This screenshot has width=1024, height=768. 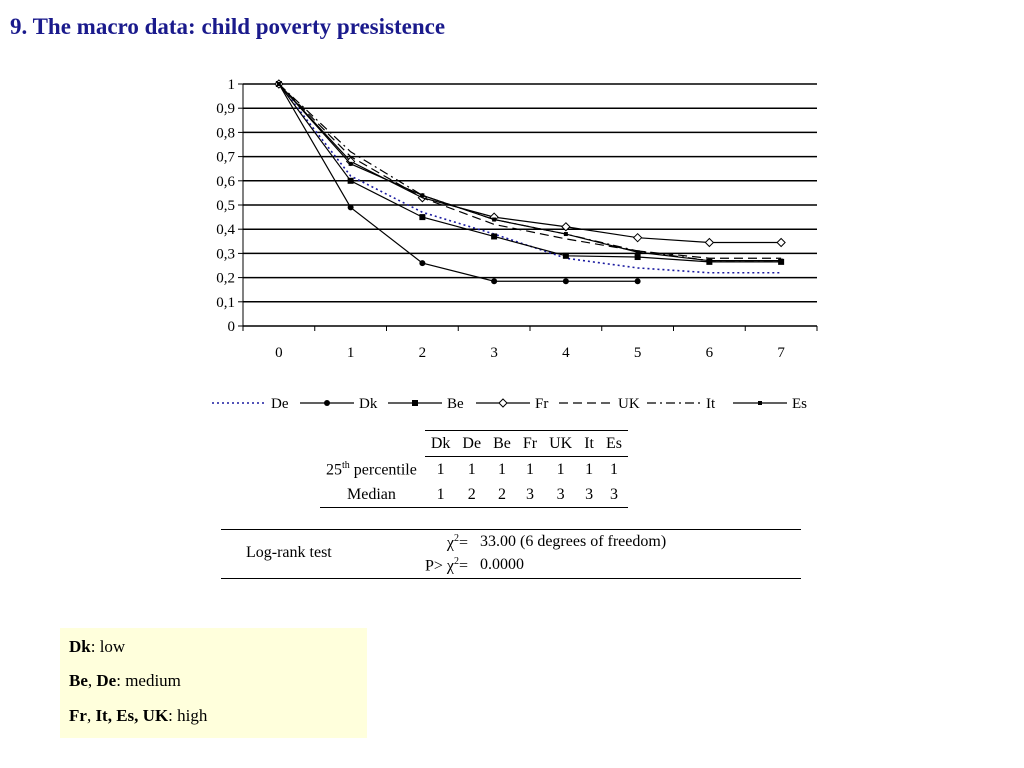 I want to click on series-line-fr, so click(x=530, y=163).